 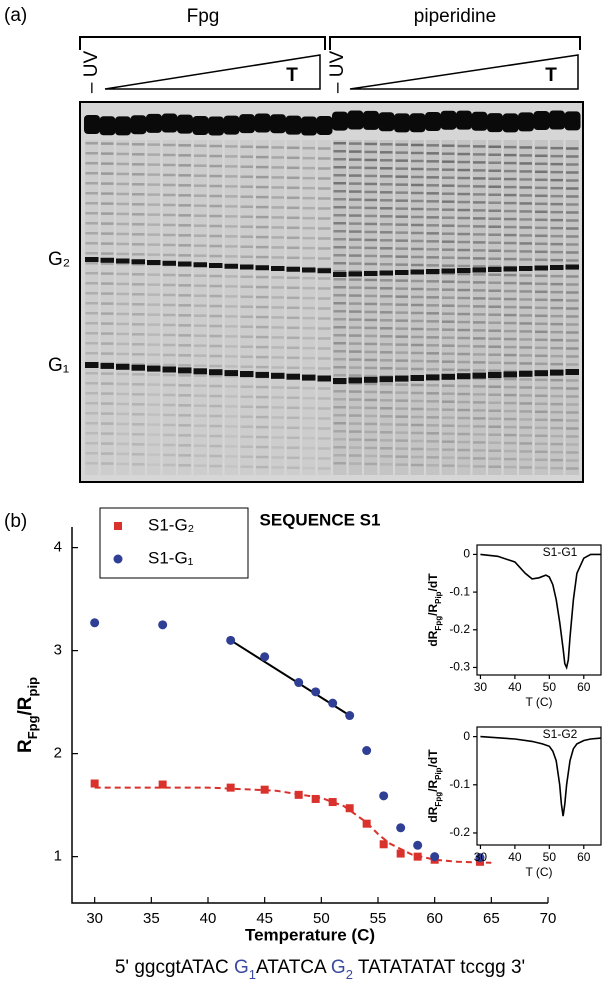 I want to click on x-tick-label: 30, so click(x=481, y=687).